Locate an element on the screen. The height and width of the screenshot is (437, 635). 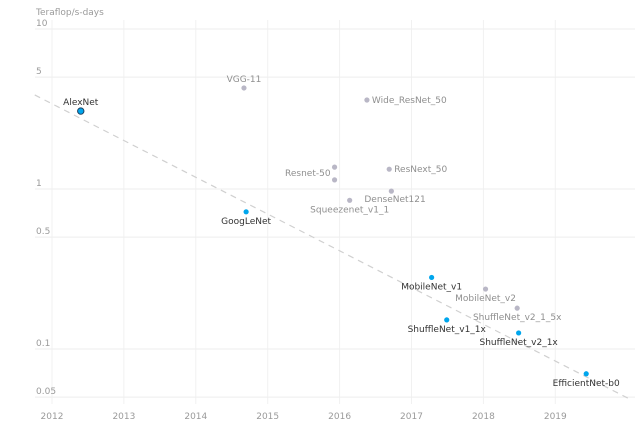
data-point-label: ResNext_50 is located at coordinates (420, 170).